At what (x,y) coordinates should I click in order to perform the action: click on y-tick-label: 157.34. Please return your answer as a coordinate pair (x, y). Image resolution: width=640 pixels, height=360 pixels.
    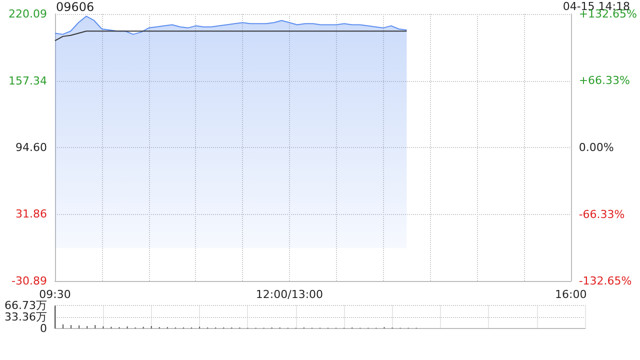
    Looking at the image, I should click on (27, 81).